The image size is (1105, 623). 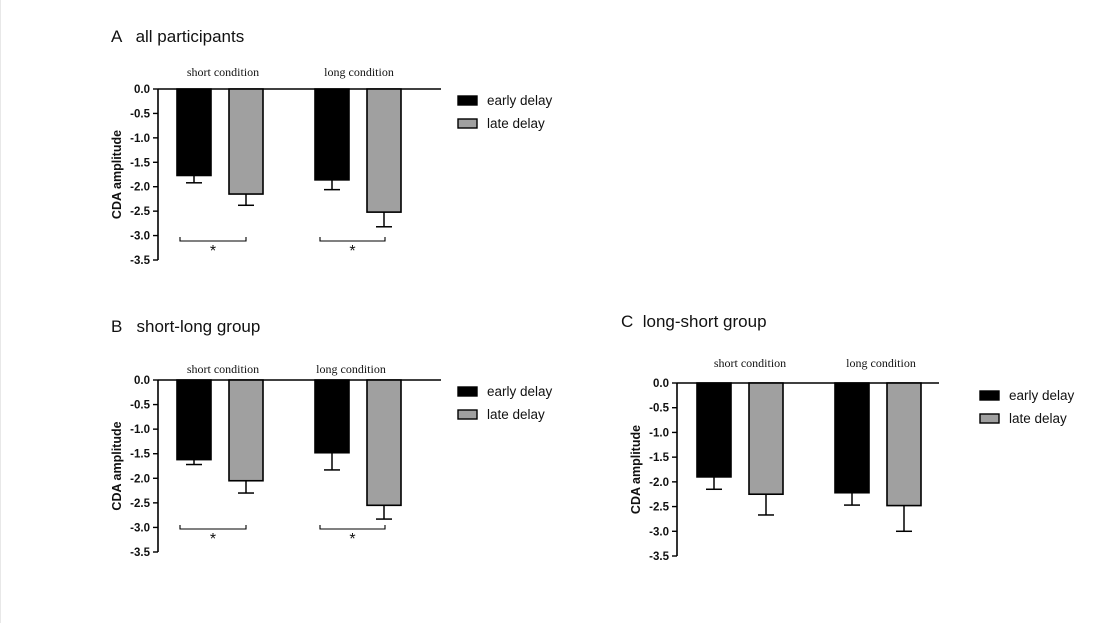 What do you see at coordinates (989, 418) in the screenshot?
I see `panel-2-legend-swatch-late` at bounding box center [989, 418].